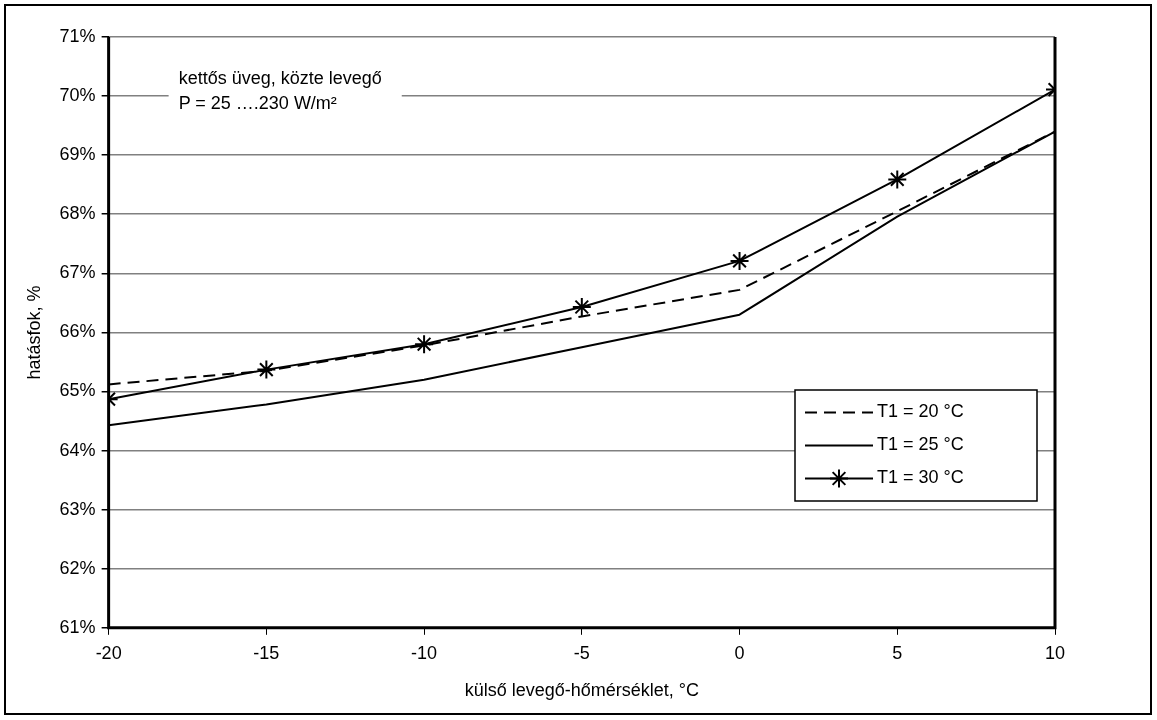 The image size is (1157, 720). Describe the element at coordinates (77, 626) in the screenshot. I see `y-tick-label: 61%` at that location.